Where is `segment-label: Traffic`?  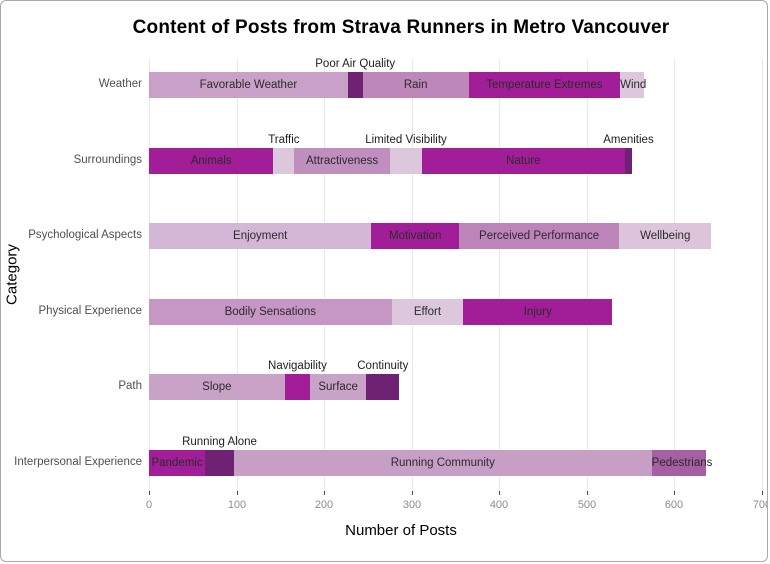 segment-label: Traffic is located at coordinates (284, 139).